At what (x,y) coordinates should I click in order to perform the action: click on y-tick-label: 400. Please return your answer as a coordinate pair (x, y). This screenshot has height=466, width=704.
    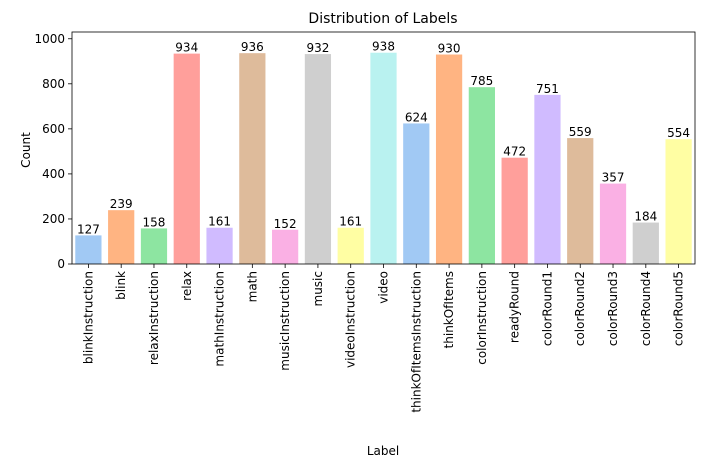
    Looking at the image, I should click on (53, 174).